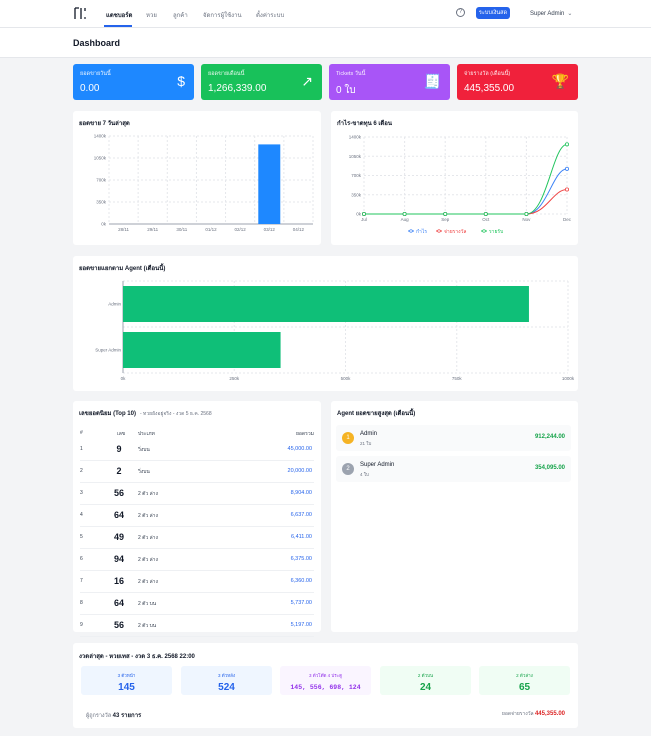  What do you see at coordinates (366, 443) in the screenshot?
I see `agent-ticket-count: 21 ใบ` at bounding box center [366, 443].